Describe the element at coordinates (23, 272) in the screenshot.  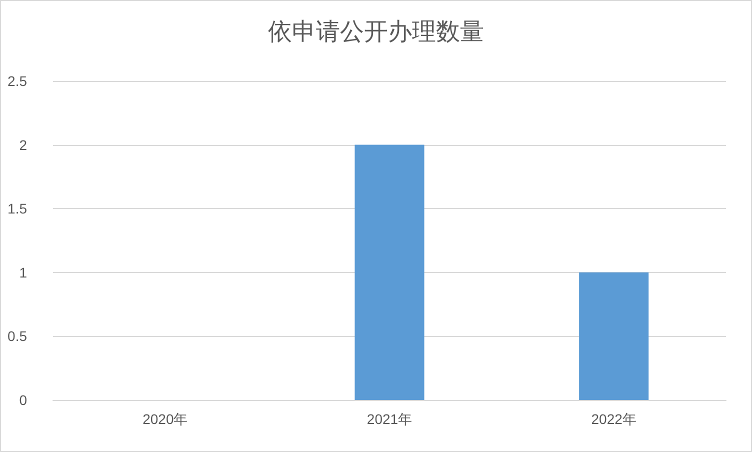
I see `y-tick-label: 1` at that location.